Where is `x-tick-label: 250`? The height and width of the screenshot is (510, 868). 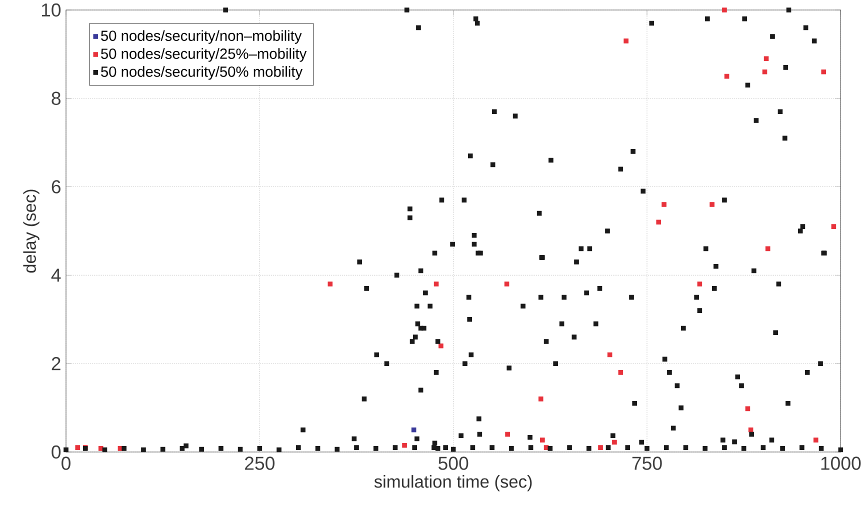 x-tick-label: 250 is located at coordinates (260, 463).